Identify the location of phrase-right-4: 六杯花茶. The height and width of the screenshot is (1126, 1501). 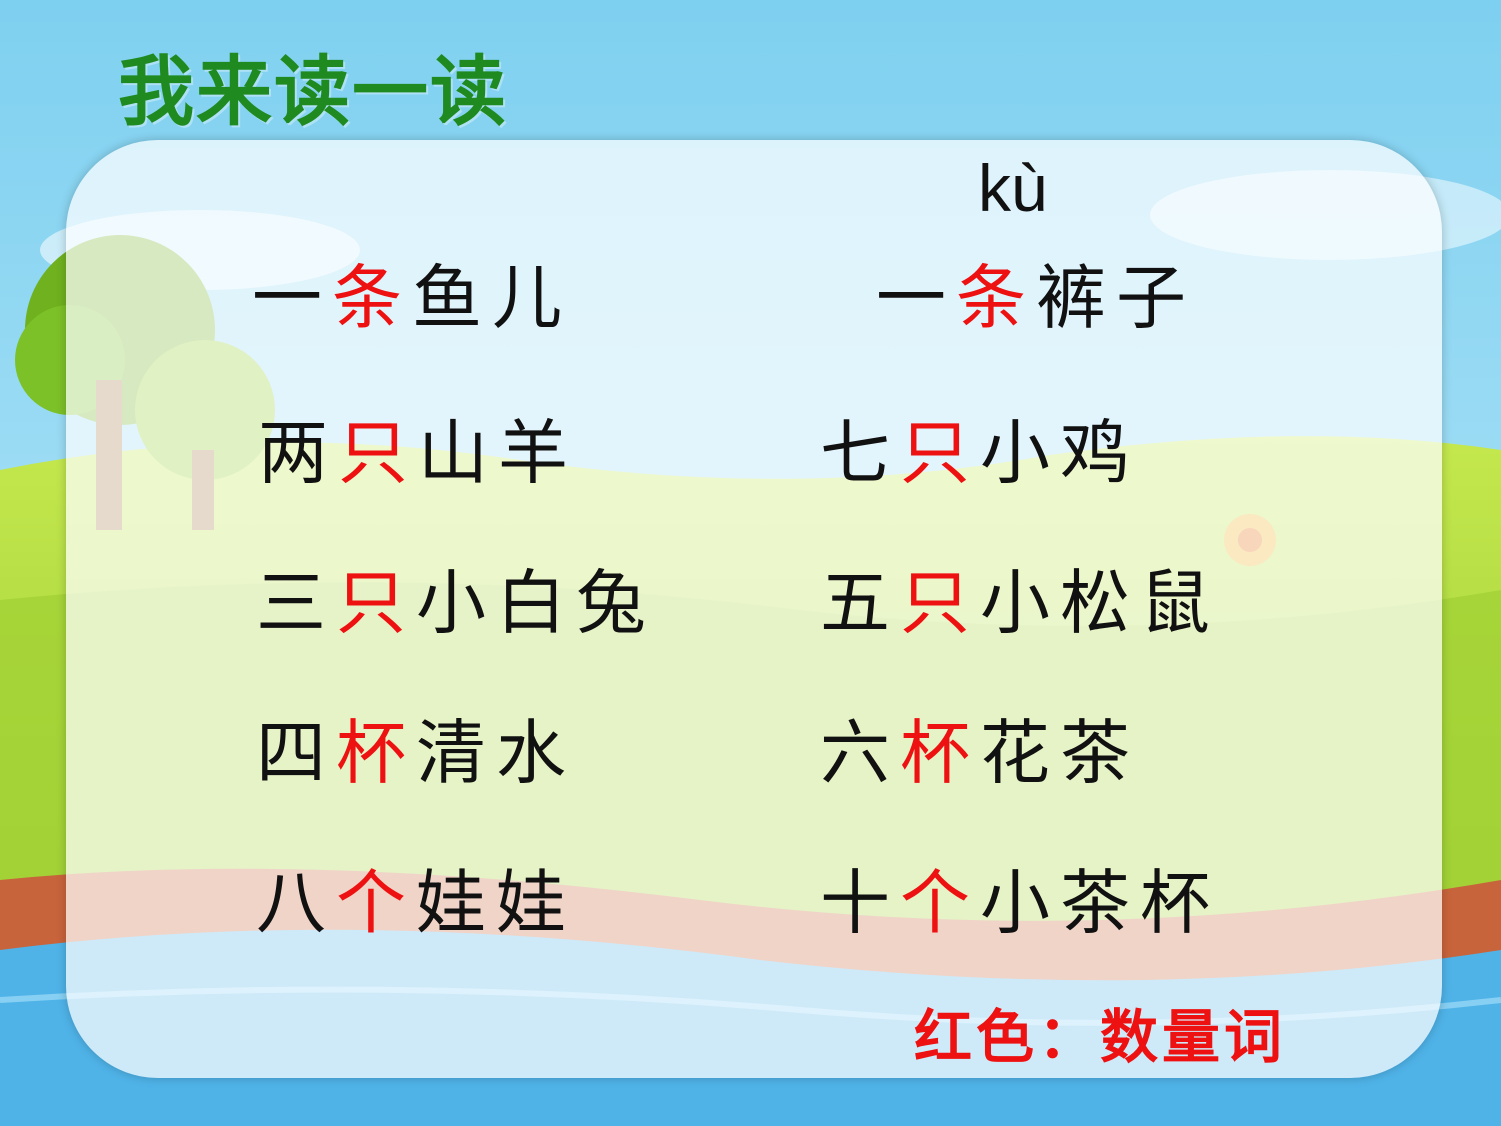
(980, 753).